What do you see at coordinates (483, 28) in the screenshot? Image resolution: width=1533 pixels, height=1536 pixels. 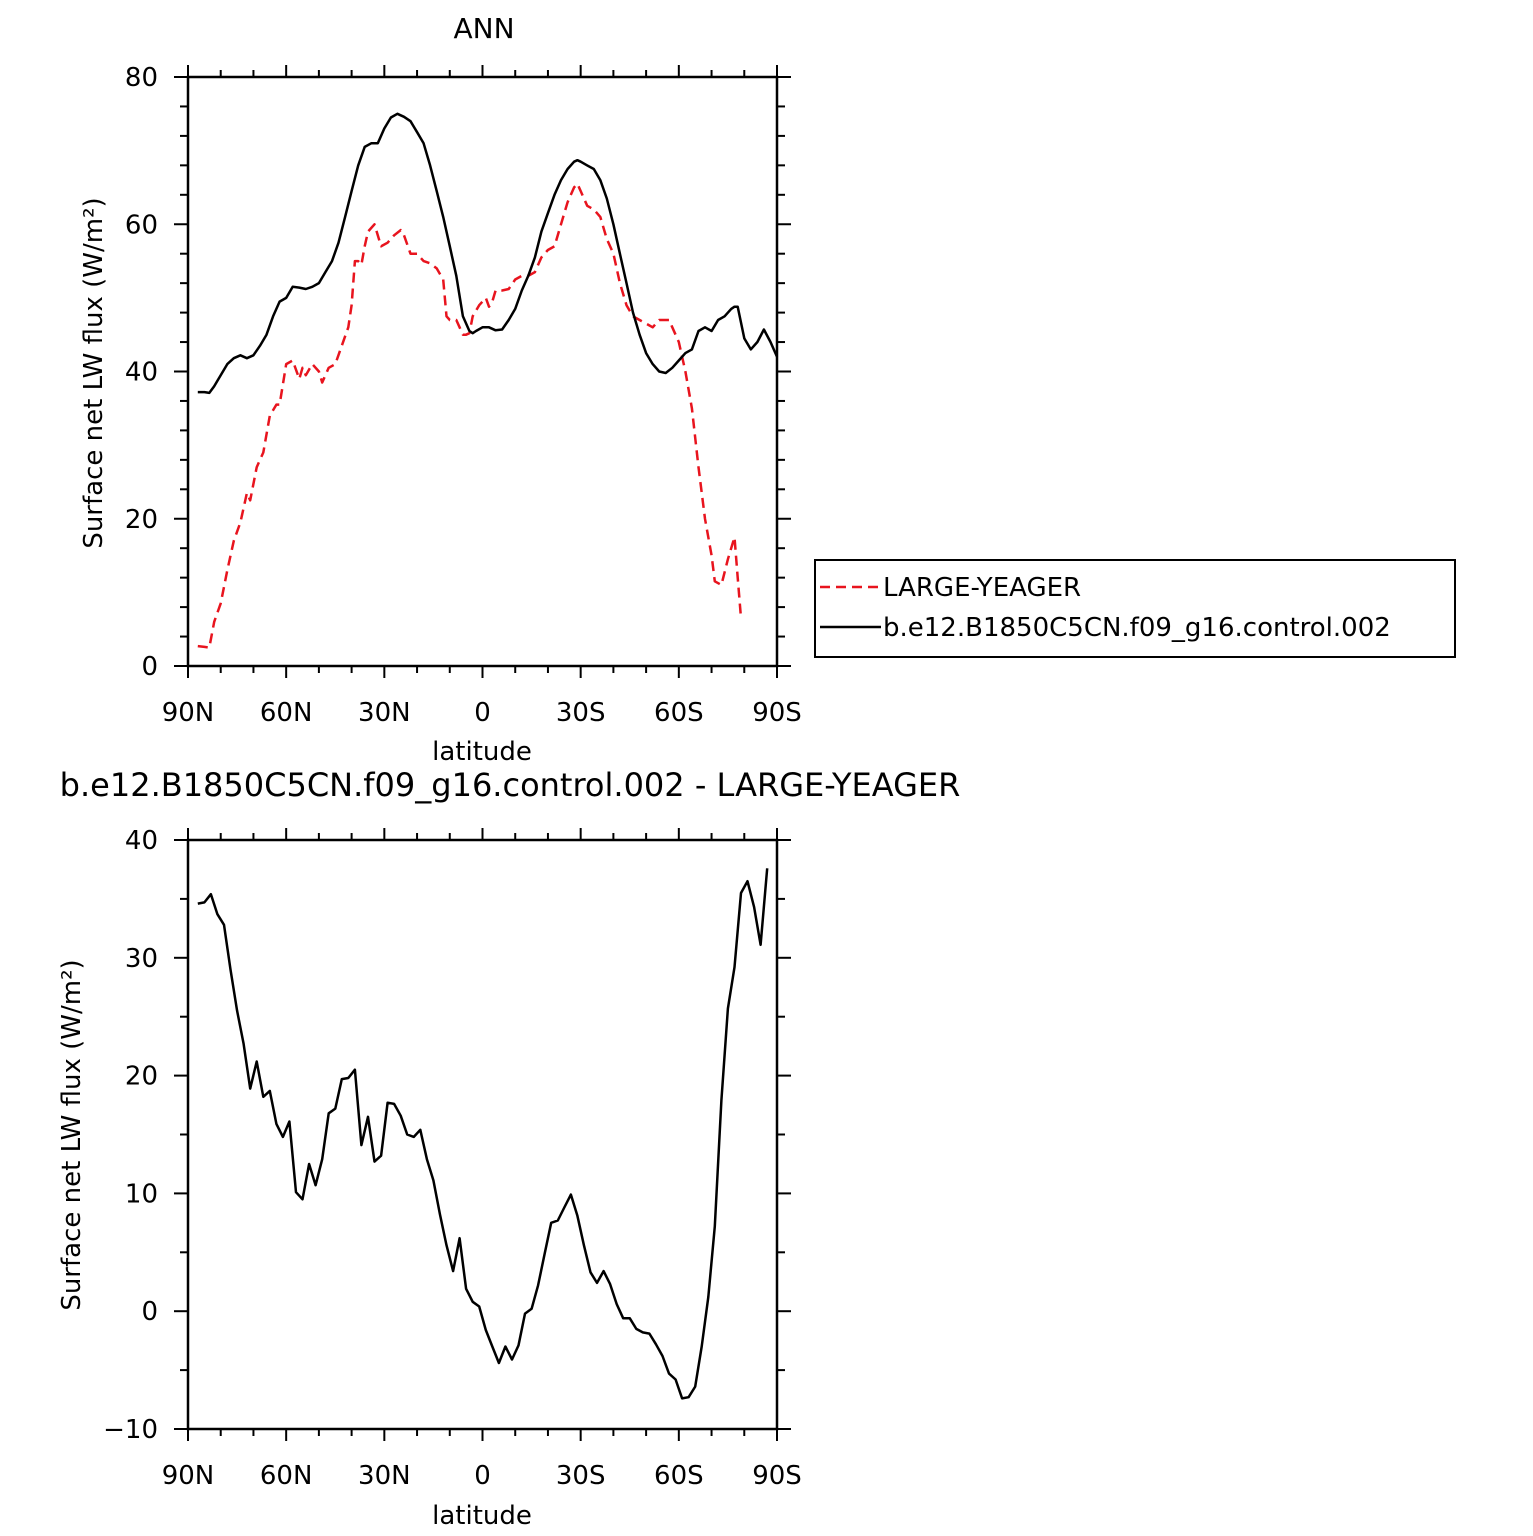 I see `chart-title: ANN` at bounding box center [483, 28].